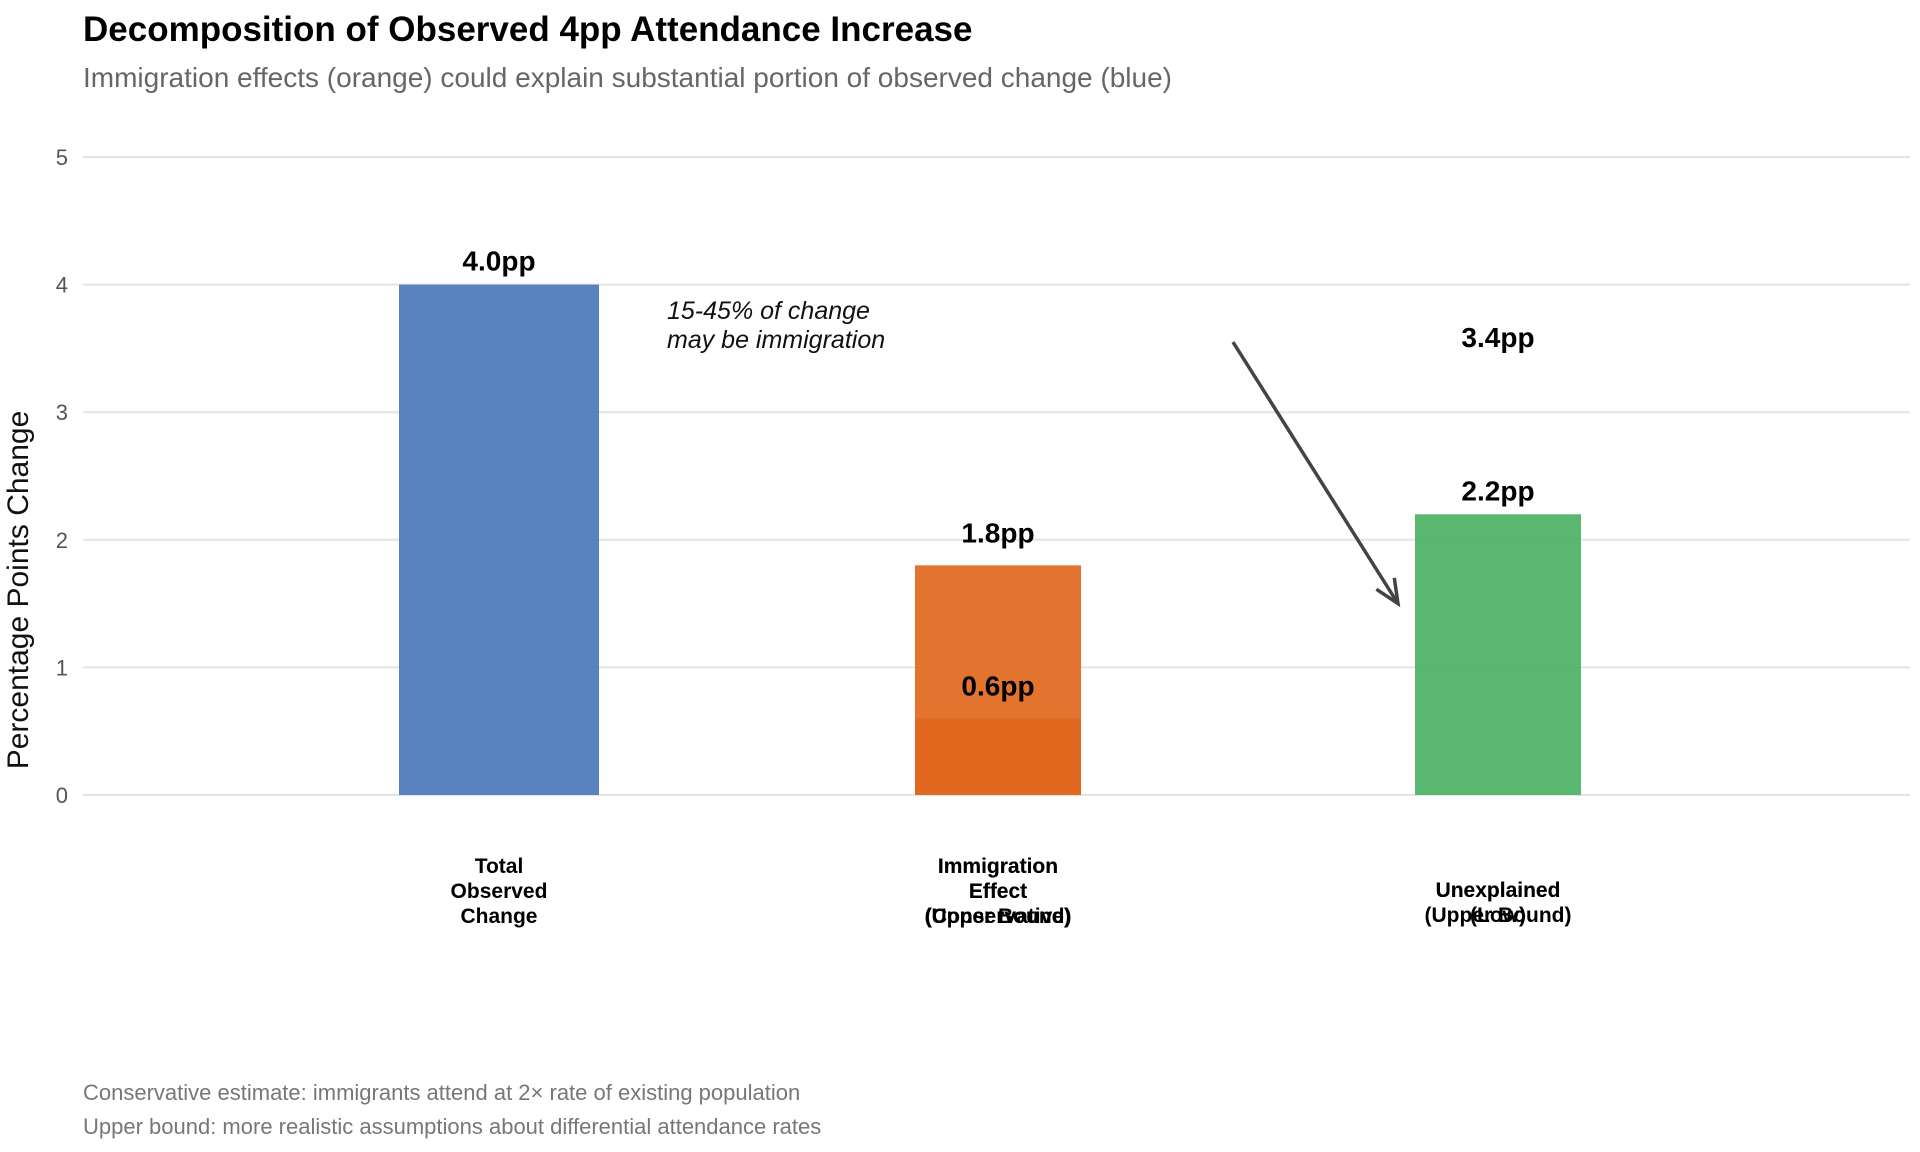 This screenshot has width=1920, height=1152. Describe the element at coordinates (1497, 490) in the screenshot. I see `bar-value-label: 2.2pp` at that location.